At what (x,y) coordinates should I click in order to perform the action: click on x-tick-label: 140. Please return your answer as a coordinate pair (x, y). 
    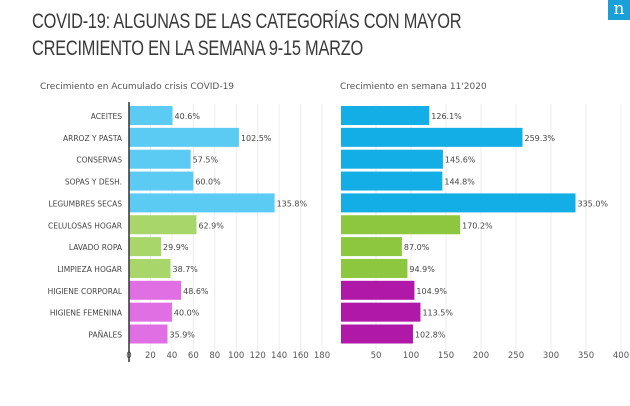
    Looking at the image, I should click on (279, 356).